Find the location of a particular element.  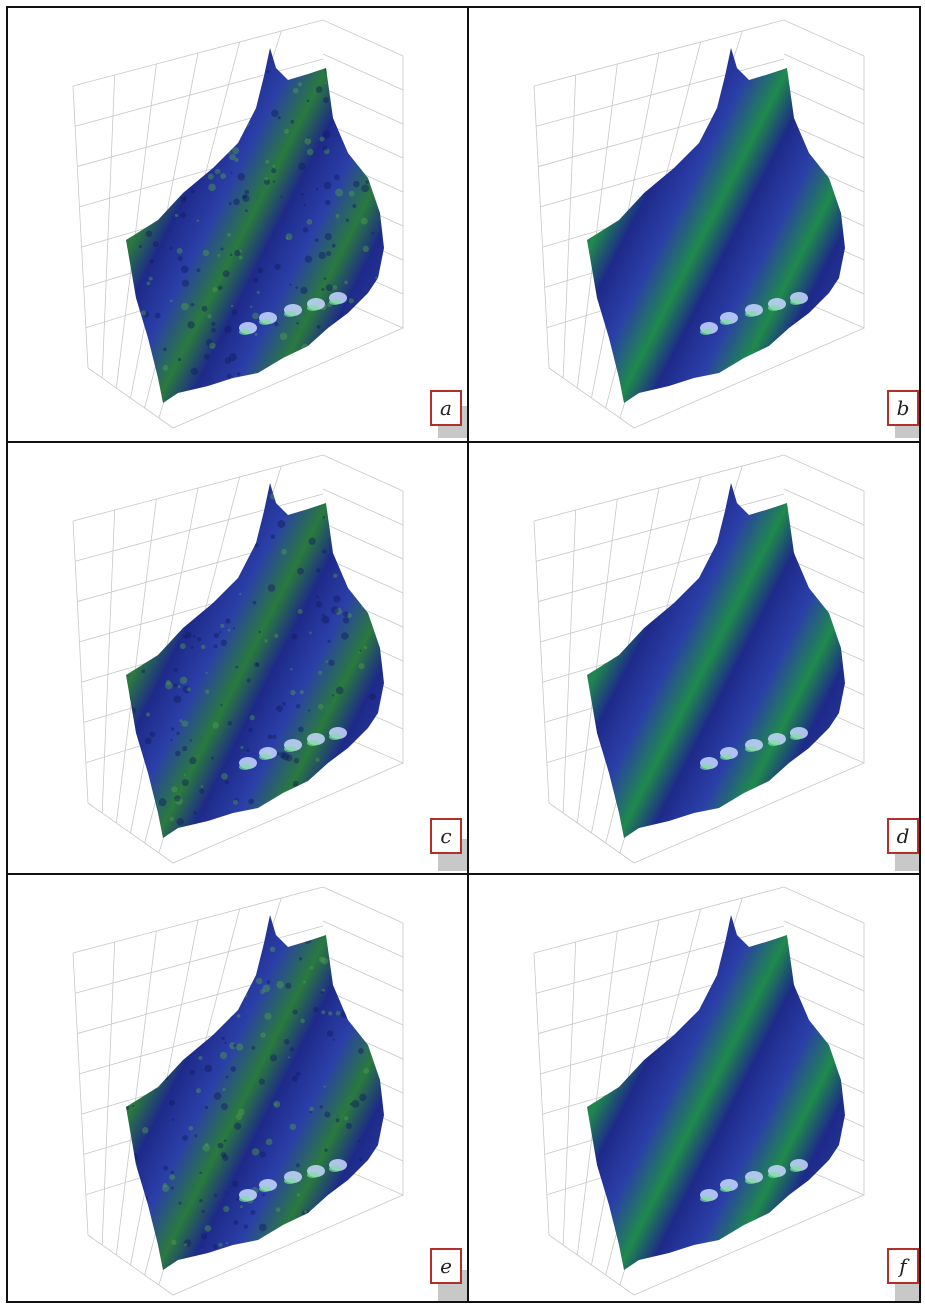

panel-label-a: a is located at coordinates (446, 408).